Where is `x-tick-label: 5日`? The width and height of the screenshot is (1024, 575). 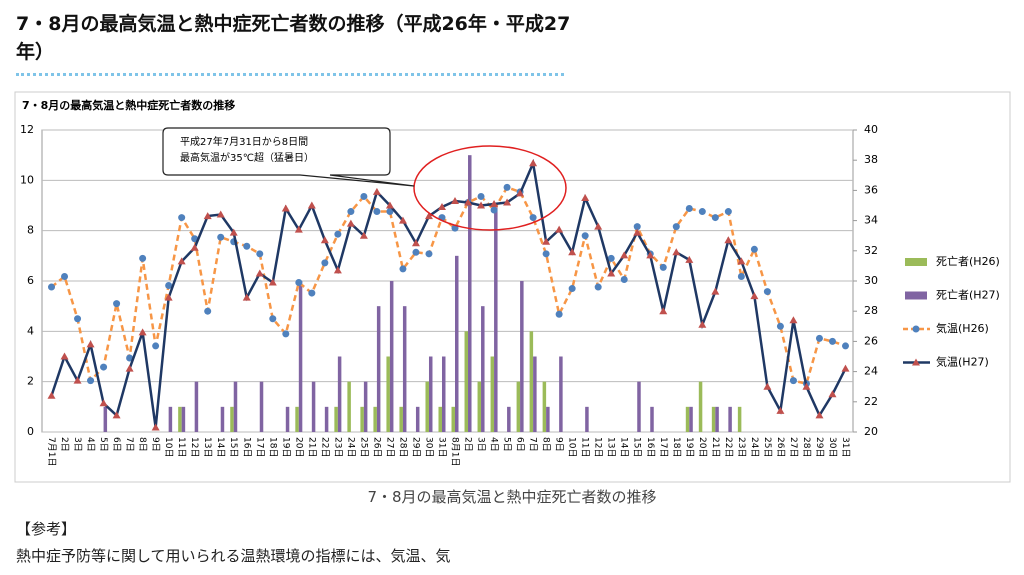 x-tick-label: 5日 is located at coordinates (103, 444).